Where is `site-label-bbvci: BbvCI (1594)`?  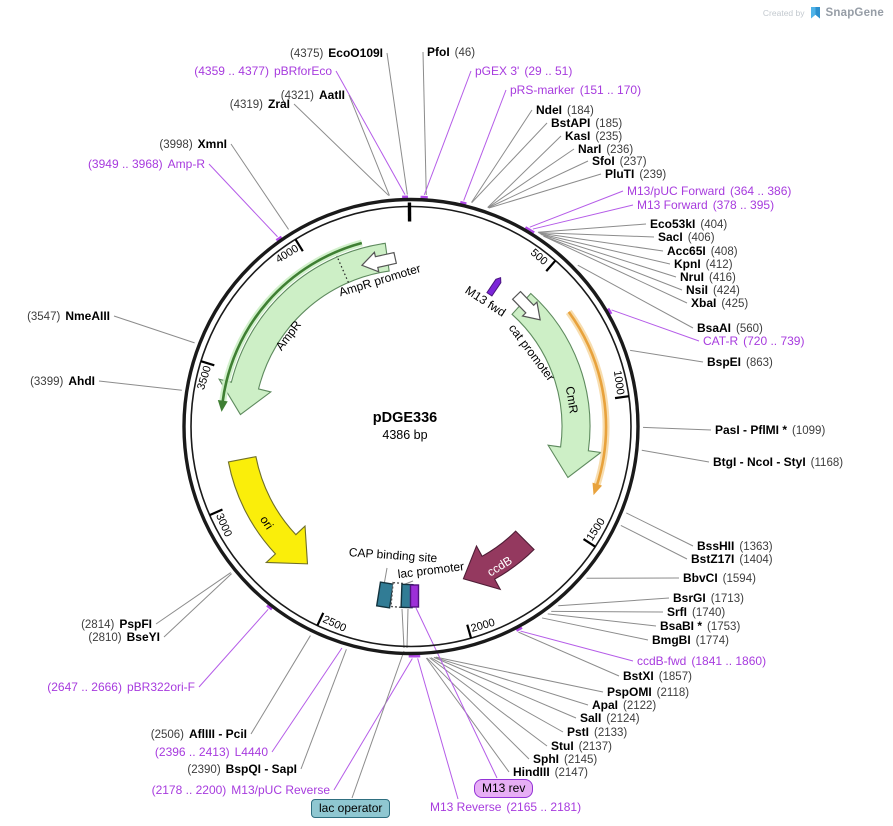 site-label-bbvci: BbvCI (1594) is located at coordinates (719, 578).